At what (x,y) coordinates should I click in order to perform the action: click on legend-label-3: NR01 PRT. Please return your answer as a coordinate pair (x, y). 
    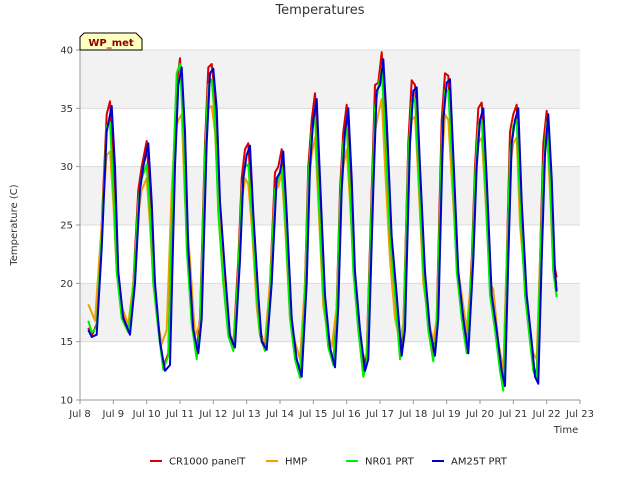
    Looking at the image, I should click on (390, 462).